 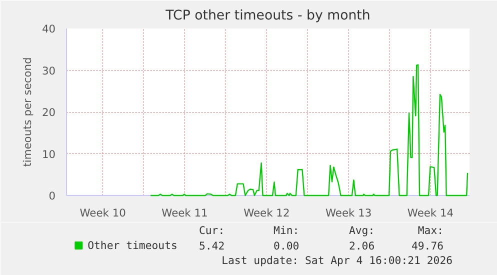 What do you see at coordinates (337, 260) in the screenshot?
I see `text: Last update: Sat Apr 4 16:00:21 2026` at bounding box center [337, 260].